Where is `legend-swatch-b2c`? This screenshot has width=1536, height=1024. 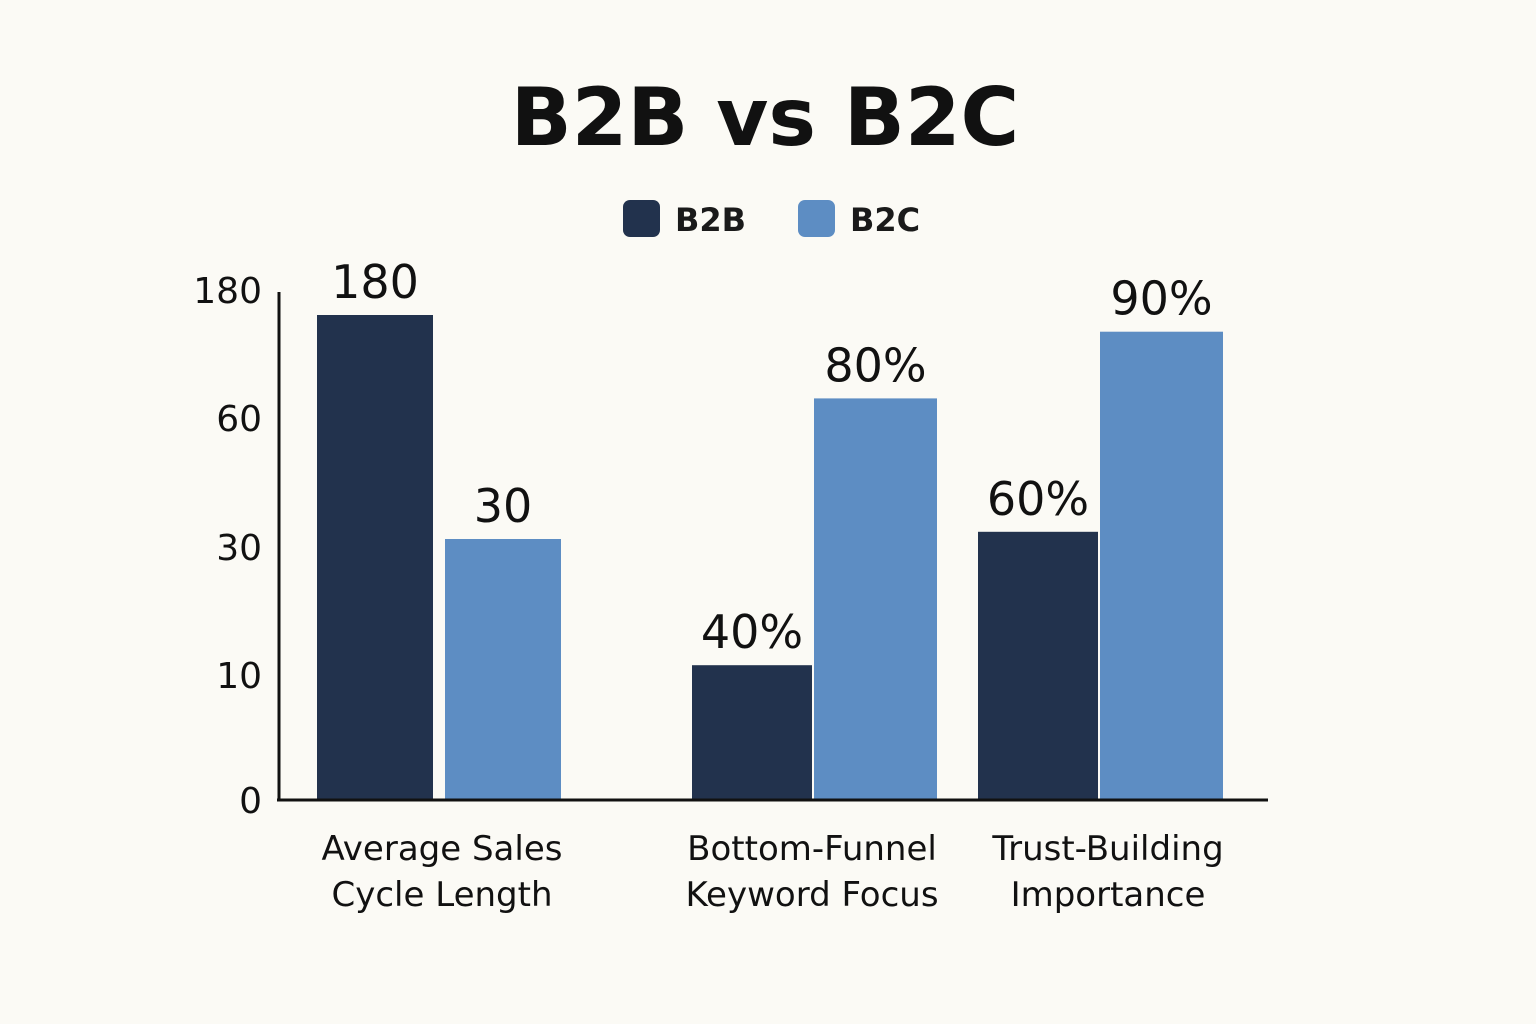
legend-swatch-b2c is located at coordinates (816, 218).